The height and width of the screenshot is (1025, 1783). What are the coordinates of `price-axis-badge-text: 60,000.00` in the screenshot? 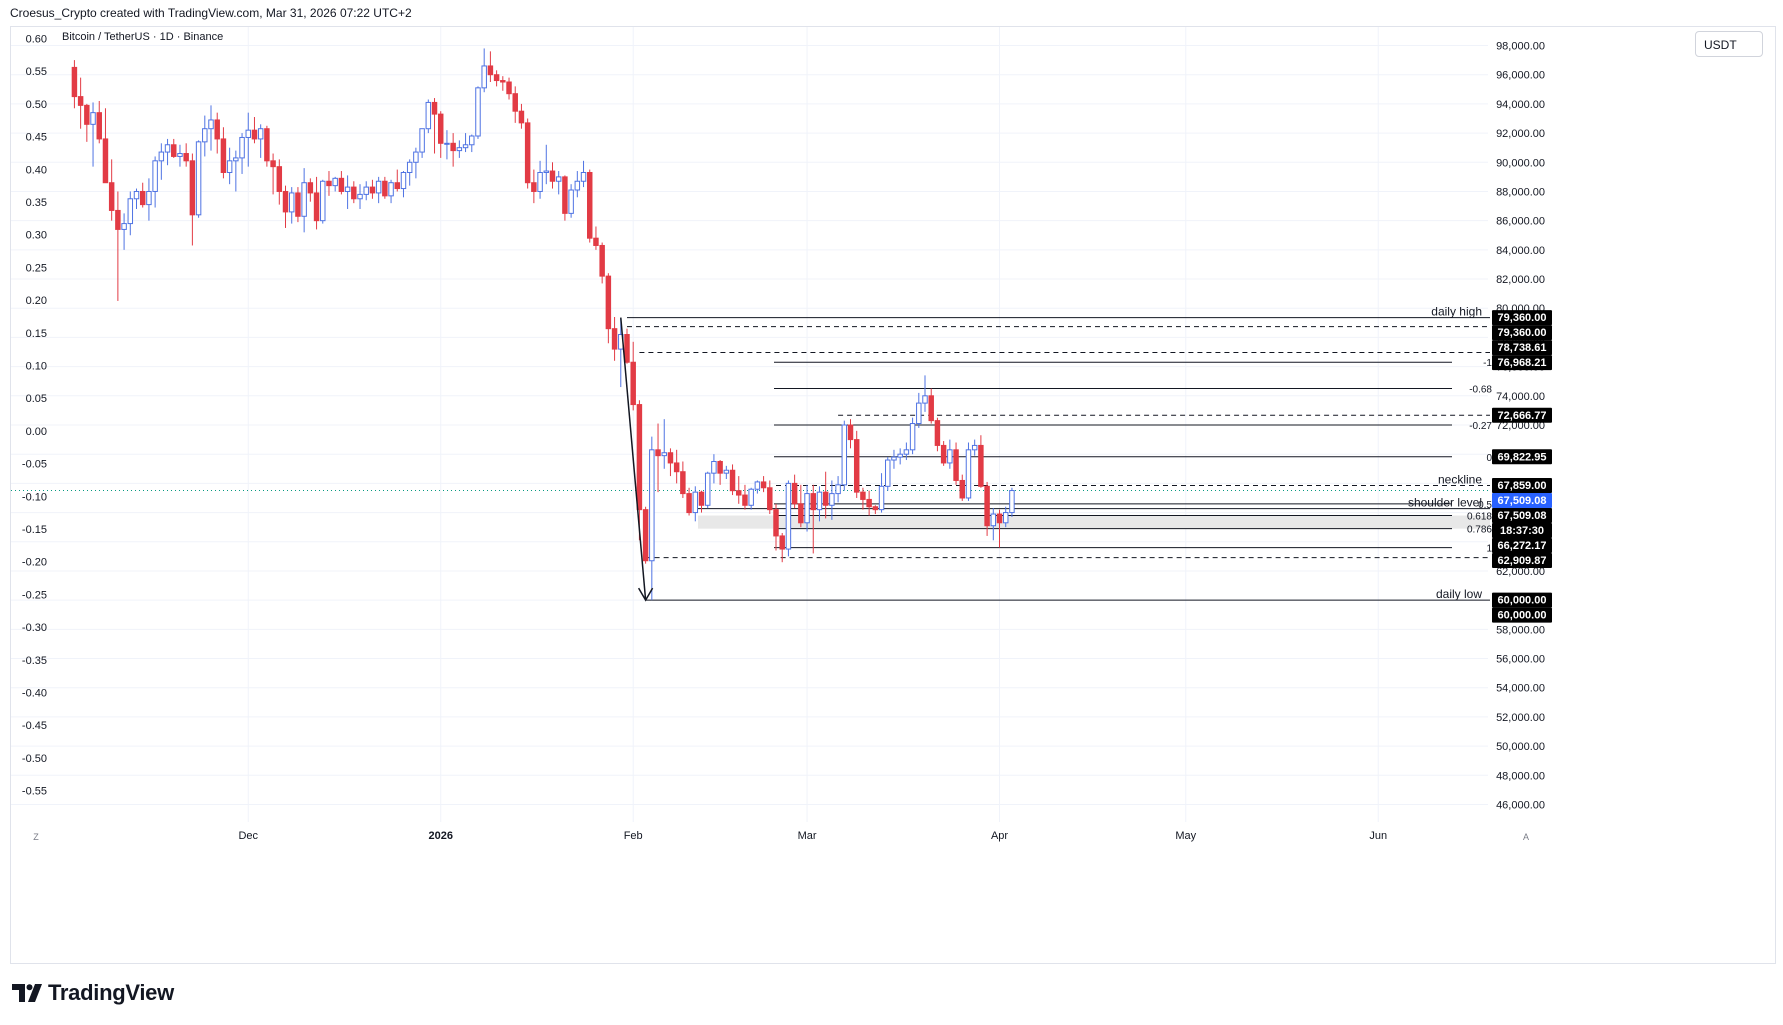 It's located at (1522, 601).